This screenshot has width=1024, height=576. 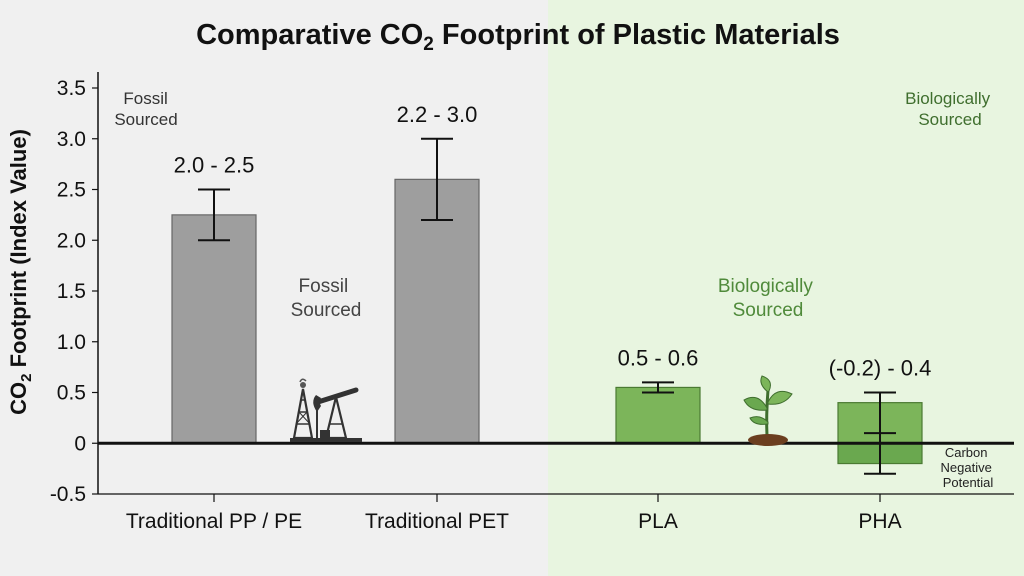 I want to click on y-axis-title: CO2 Footprint (Index Value), so click(x=20, y=272).